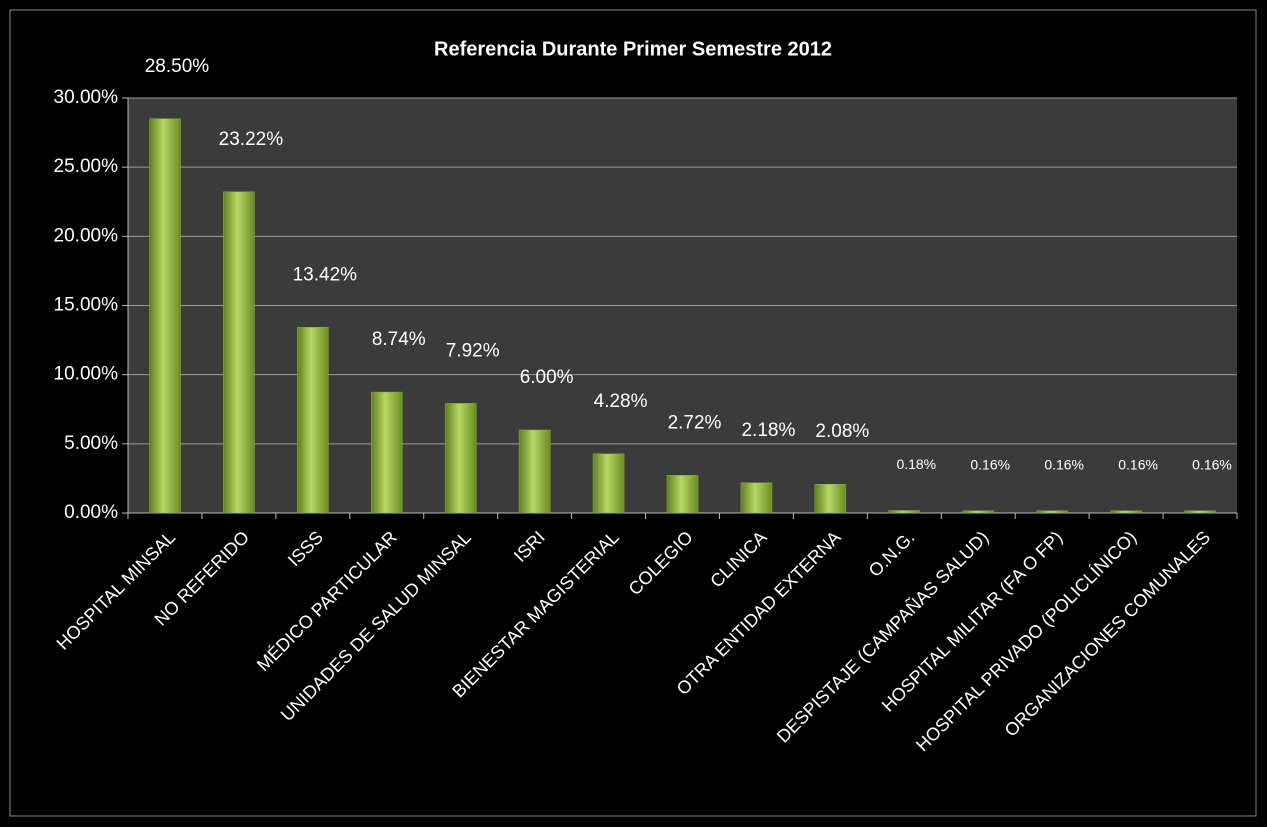 Image resolution: width=1267 pixels, height=827 pixels. Describe the element at coordinates (547, 377) in the screenshot. I see `value-label: 6.00%` at that location.